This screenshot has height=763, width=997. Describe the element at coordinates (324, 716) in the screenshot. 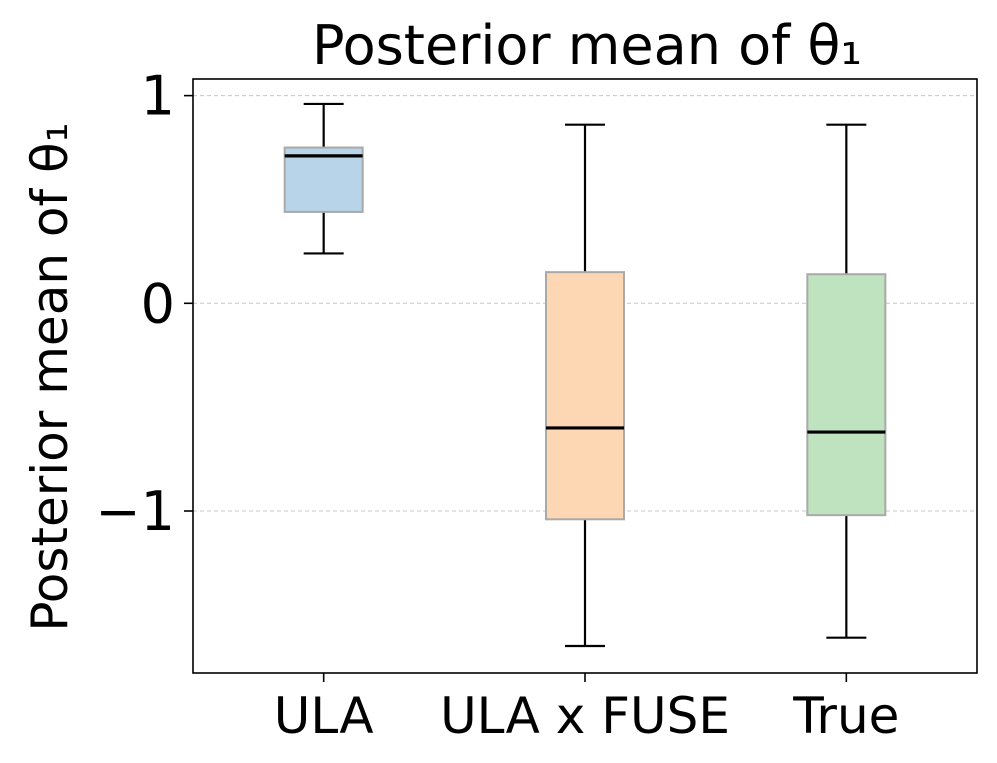

I see `x-tick-label: ULA` at that location.